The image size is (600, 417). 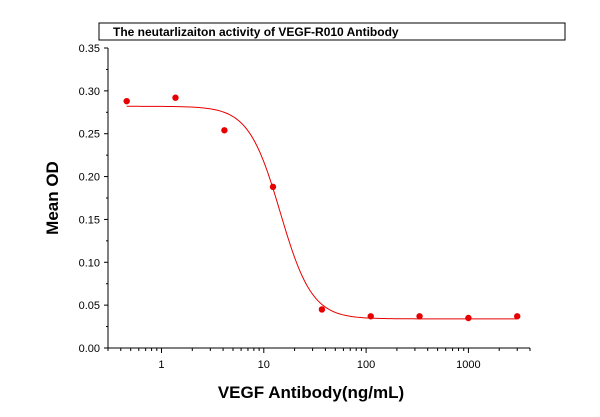 I want to click on y-tick-label: 0.00, so click(x=89, y=349).